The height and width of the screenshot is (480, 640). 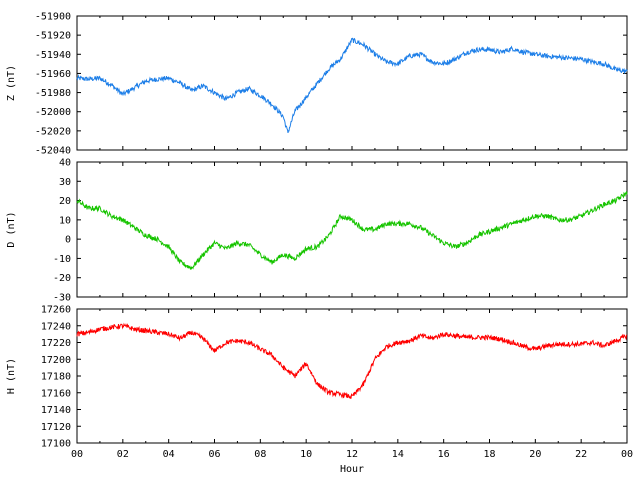 I want to click on y-axis-label: Z (nT), so click(x=11, y=83).